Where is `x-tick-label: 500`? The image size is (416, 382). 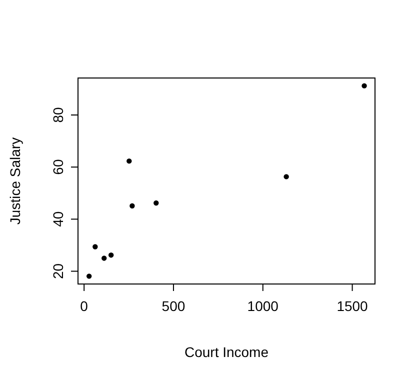
x-tick-label: 500 is located at coordinates (174, 306).